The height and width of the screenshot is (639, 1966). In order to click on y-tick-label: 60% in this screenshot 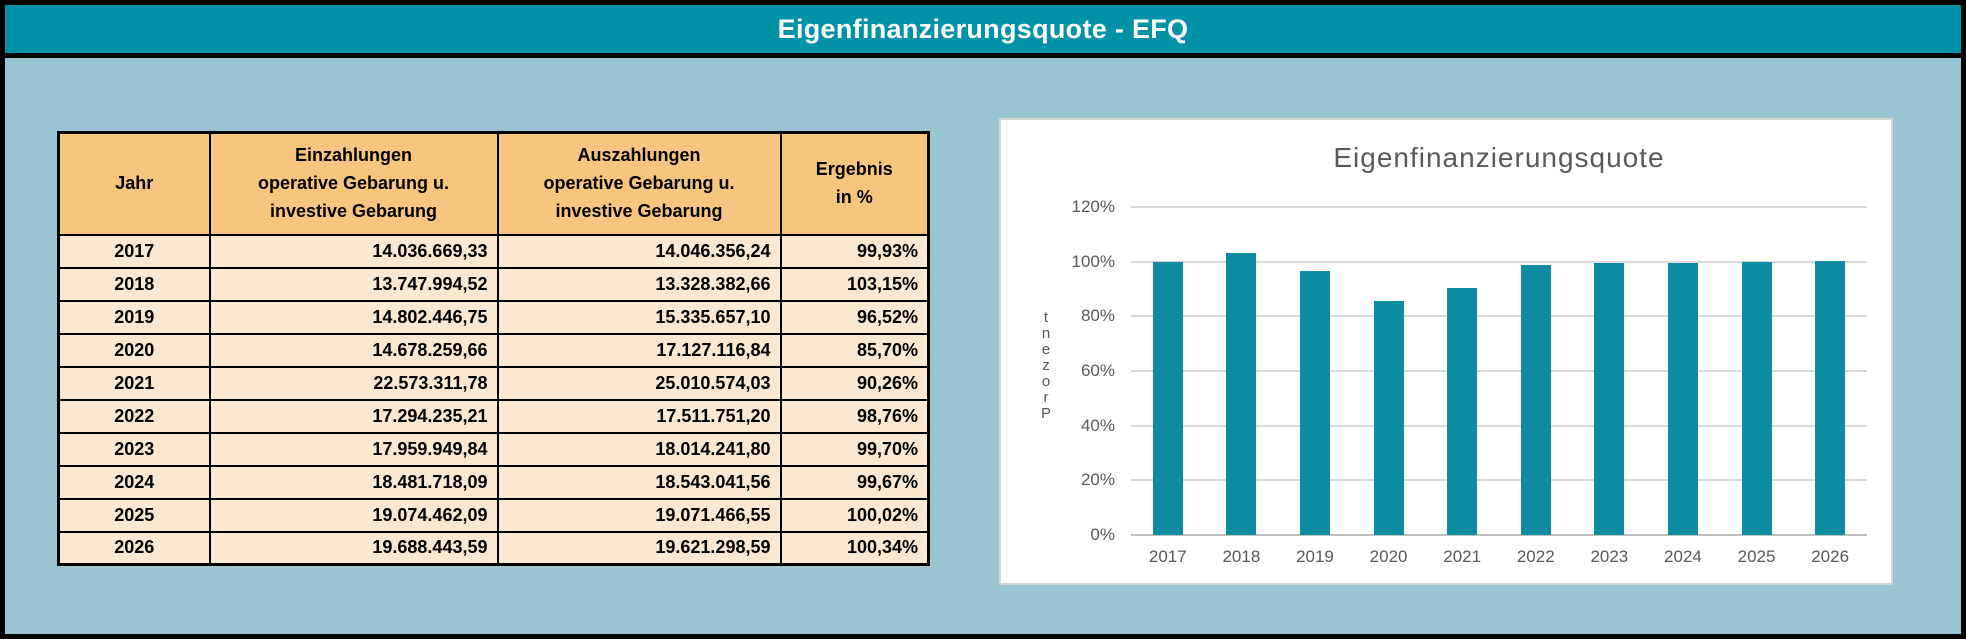, I will do `click(1097, 370)`.